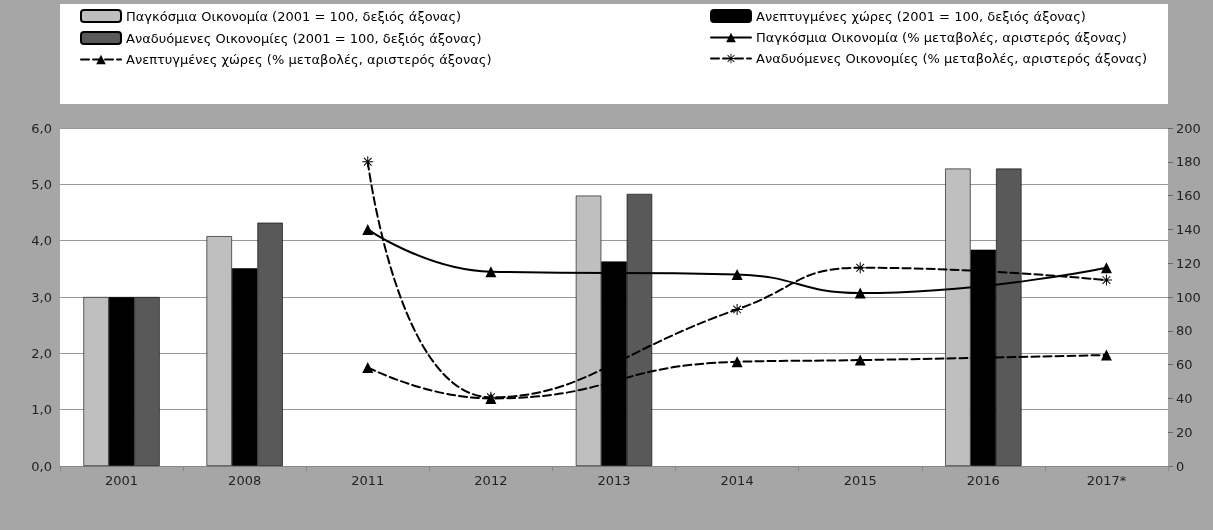 The image size is (1213, 530). What do you see at coordinates (1188, 263) in the screenshot?
I see `y2-tick-label: 120` at bounding box center [1188, 263].